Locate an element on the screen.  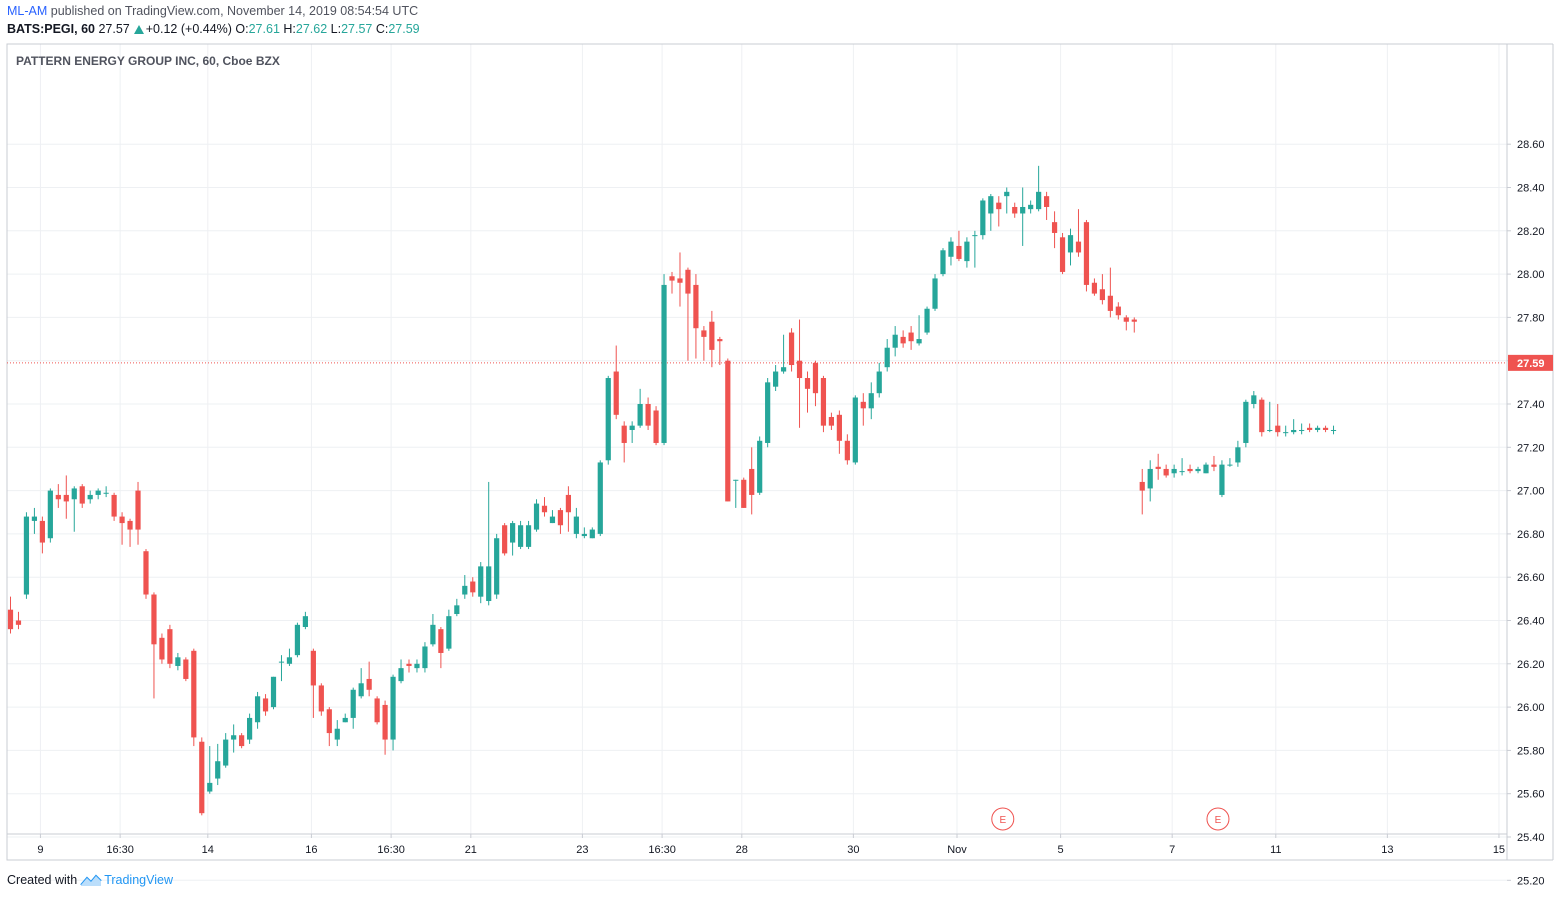
tradingview-logo-icon is located at coordinates (91, 880).